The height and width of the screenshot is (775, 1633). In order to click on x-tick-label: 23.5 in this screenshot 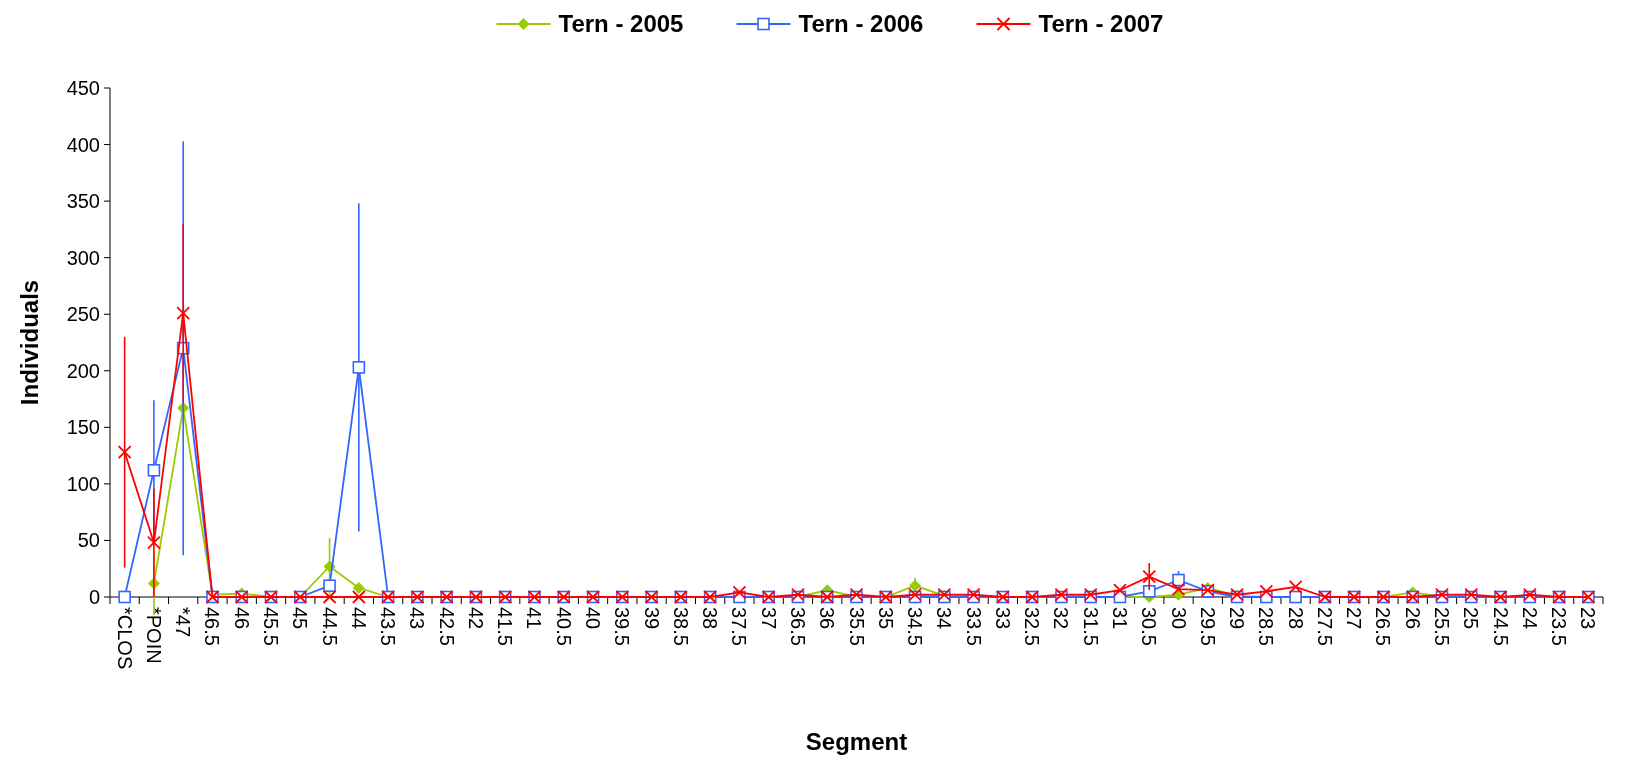, I will do `click(1559, 626)`.